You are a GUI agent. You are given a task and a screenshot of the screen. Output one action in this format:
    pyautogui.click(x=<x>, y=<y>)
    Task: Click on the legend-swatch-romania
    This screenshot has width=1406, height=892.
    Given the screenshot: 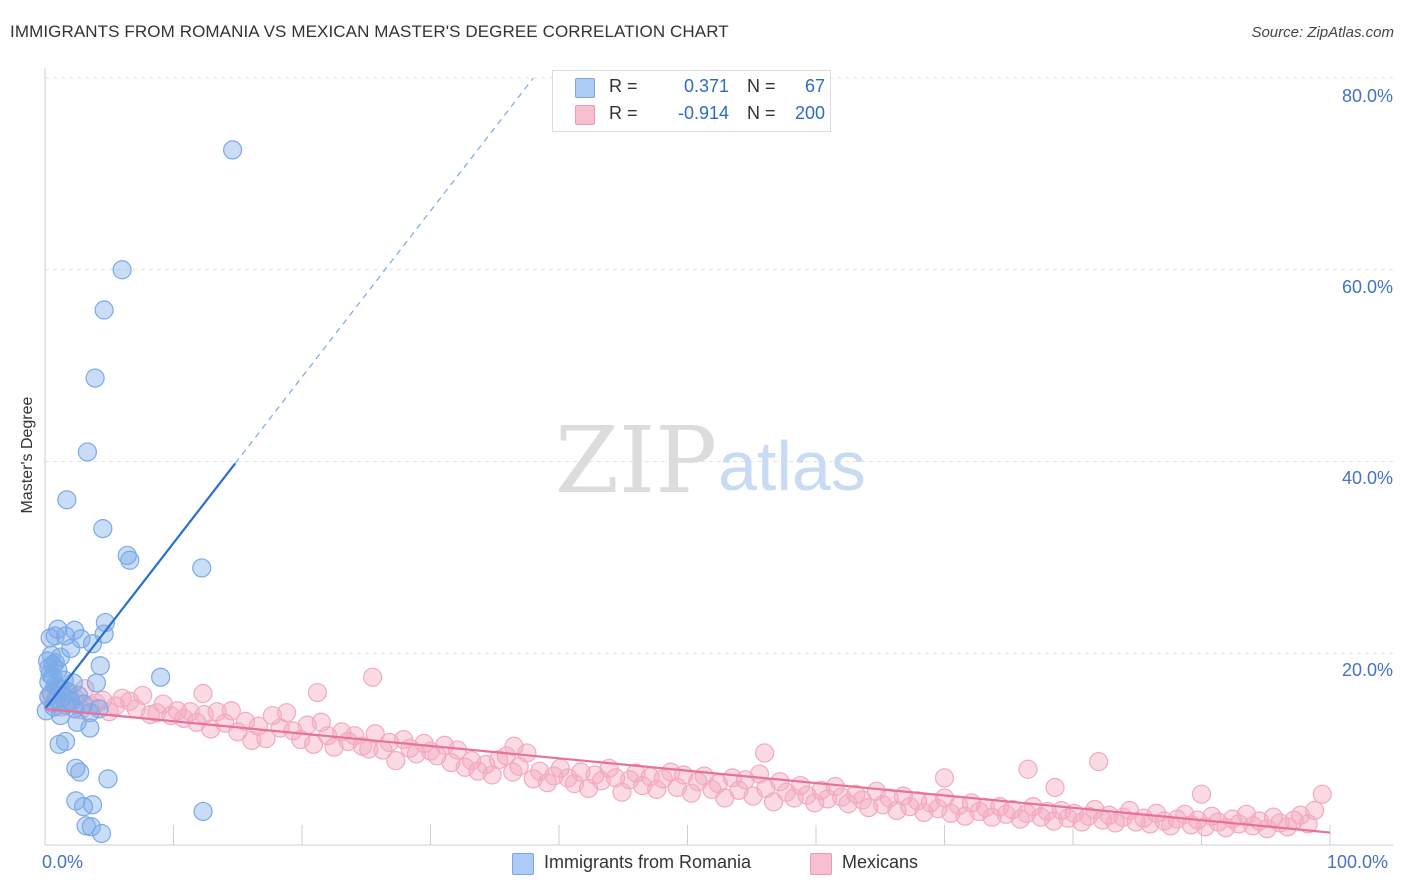 What is the action you would take?
    pyautogui.click(x=523, y=864)
    